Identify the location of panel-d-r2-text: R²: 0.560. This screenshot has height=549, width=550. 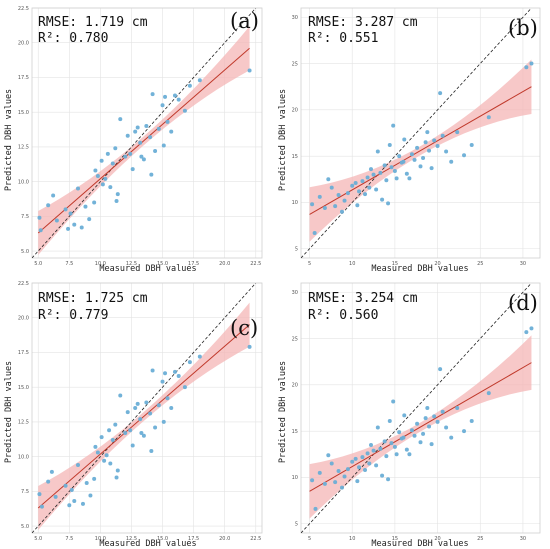
(343, 315).